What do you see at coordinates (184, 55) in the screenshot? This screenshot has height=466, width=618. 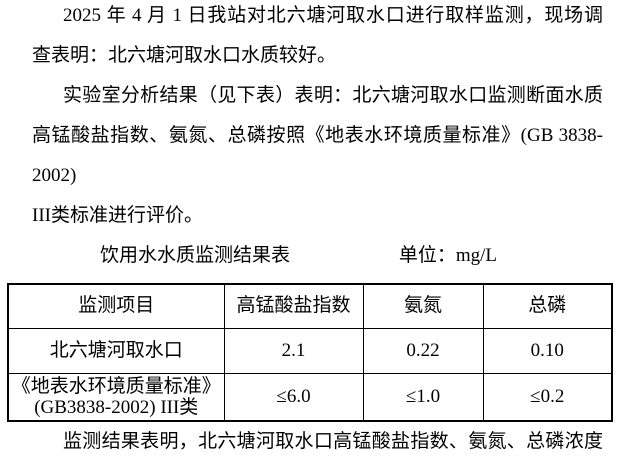 I see `paragraph-line: 查表明：北六塘河取水口水质较好。` at bounding box center [184, 55].